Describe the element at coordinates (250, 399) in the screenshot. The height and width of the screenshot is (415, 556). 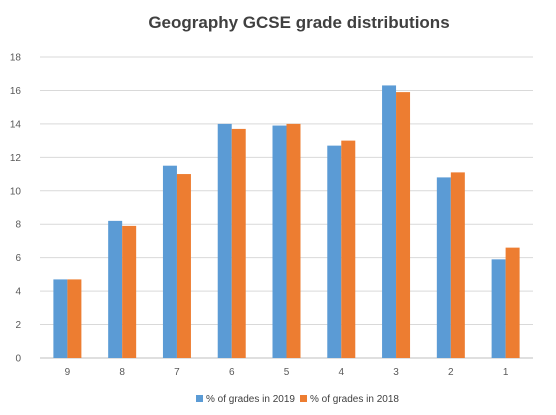
I see `legend-label: % of grades in 2019` at that location.